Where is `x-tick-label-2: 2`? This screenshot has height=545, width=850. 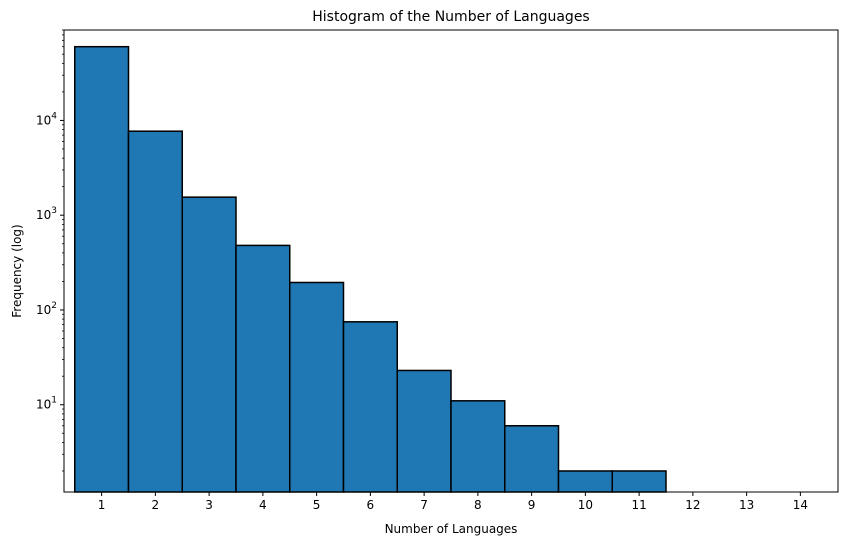 x-tick-label-2: 2 is located at coordinates (156, 505).